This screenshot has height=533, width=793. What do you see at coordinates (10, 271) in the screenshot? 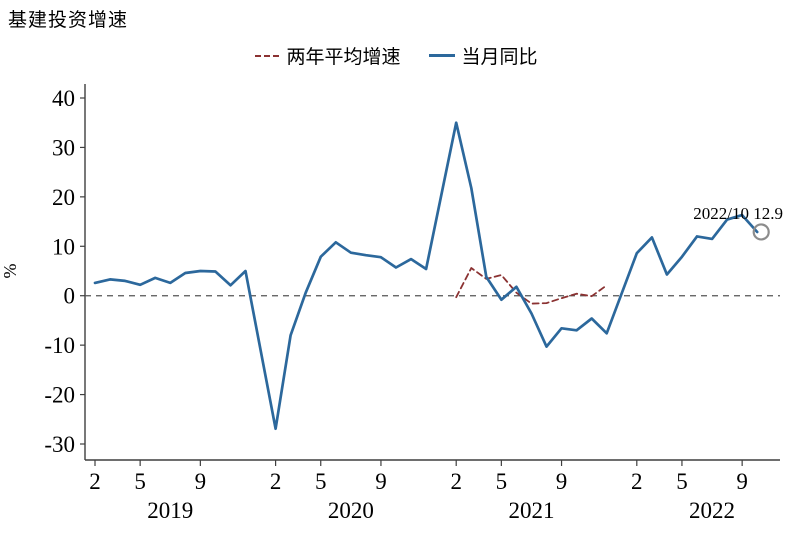
I see `y-axis-title: %` at bounding box center [10, 271].